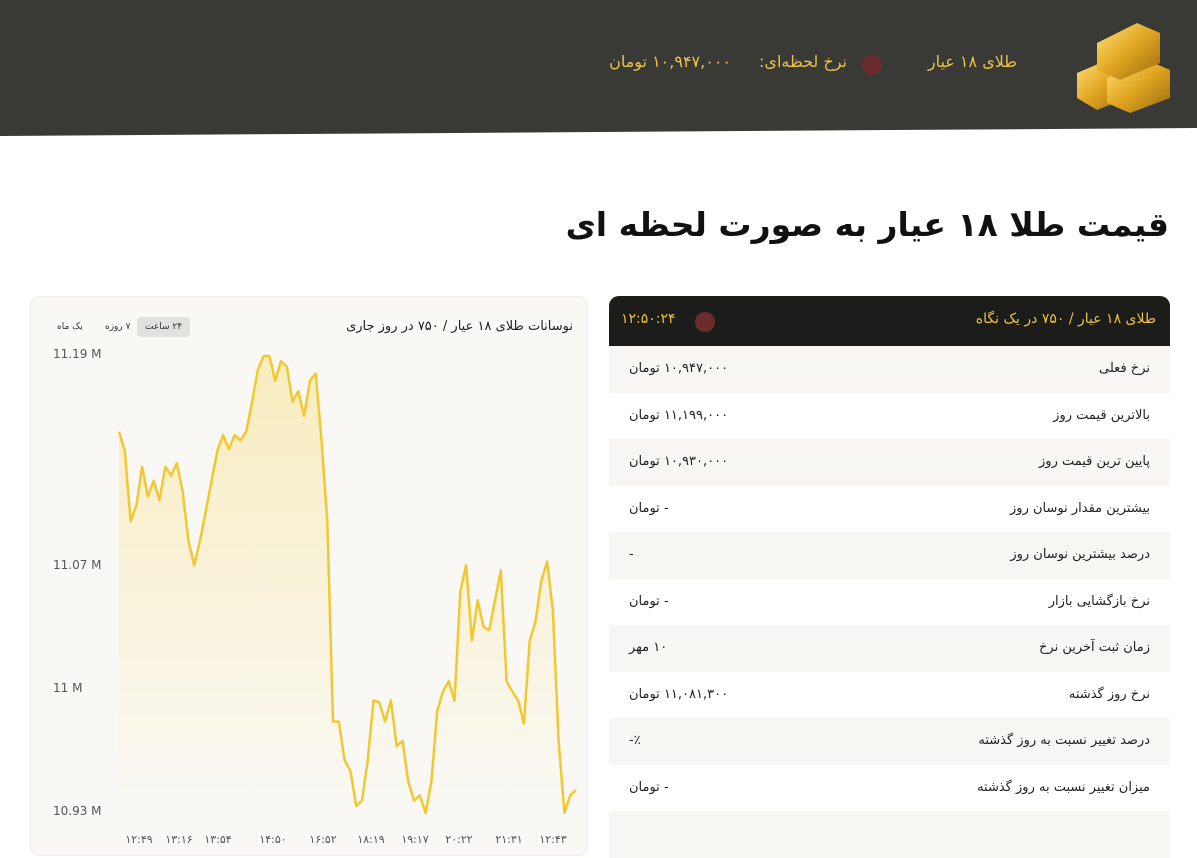  What do you see at coordinates (889, 741) in the screenshot?
I see `info-row: درصد تغییر نسبت به روز گذشته ٪-` at bounding box center [889, 741].